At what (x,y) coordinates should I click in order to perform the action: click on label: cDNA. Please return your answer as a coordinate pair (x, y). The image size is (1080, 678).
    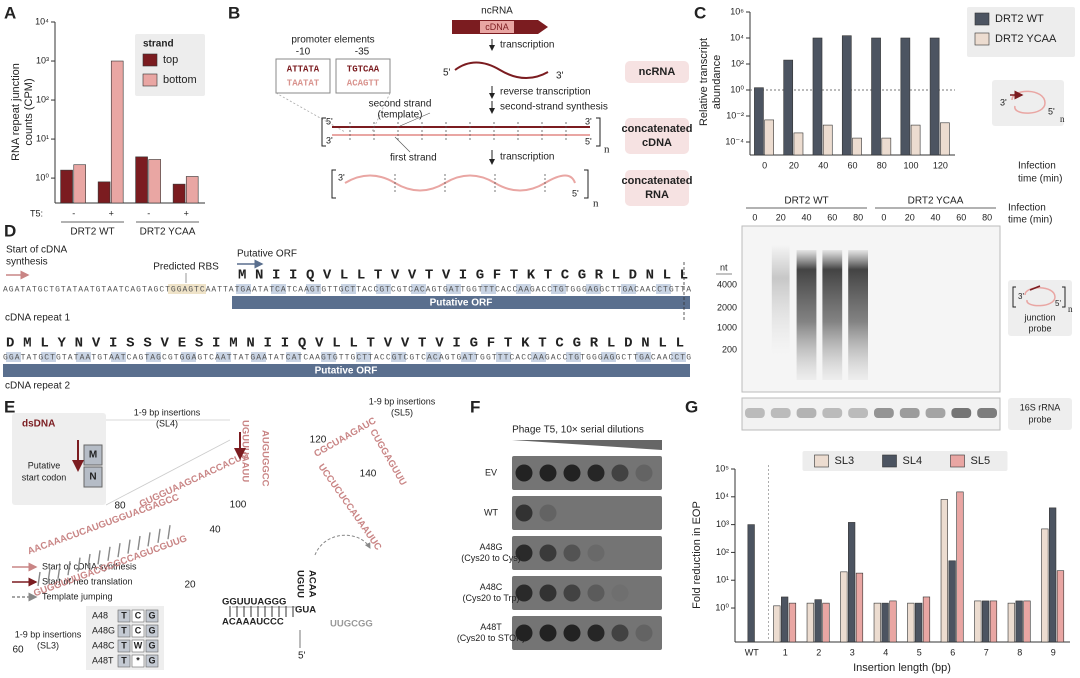
    Looking at the image, I should click on (497, 27).